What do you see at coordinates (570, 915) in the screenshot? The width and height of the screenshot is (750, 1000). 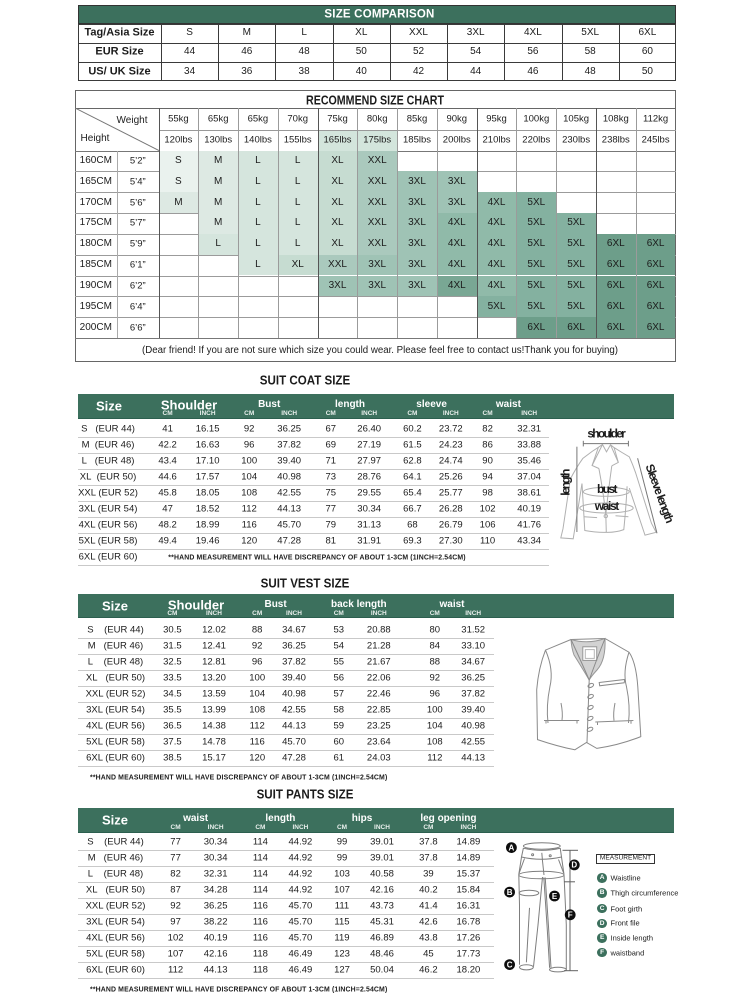 I see `svg-text: F` at bounding box center [570, 915].